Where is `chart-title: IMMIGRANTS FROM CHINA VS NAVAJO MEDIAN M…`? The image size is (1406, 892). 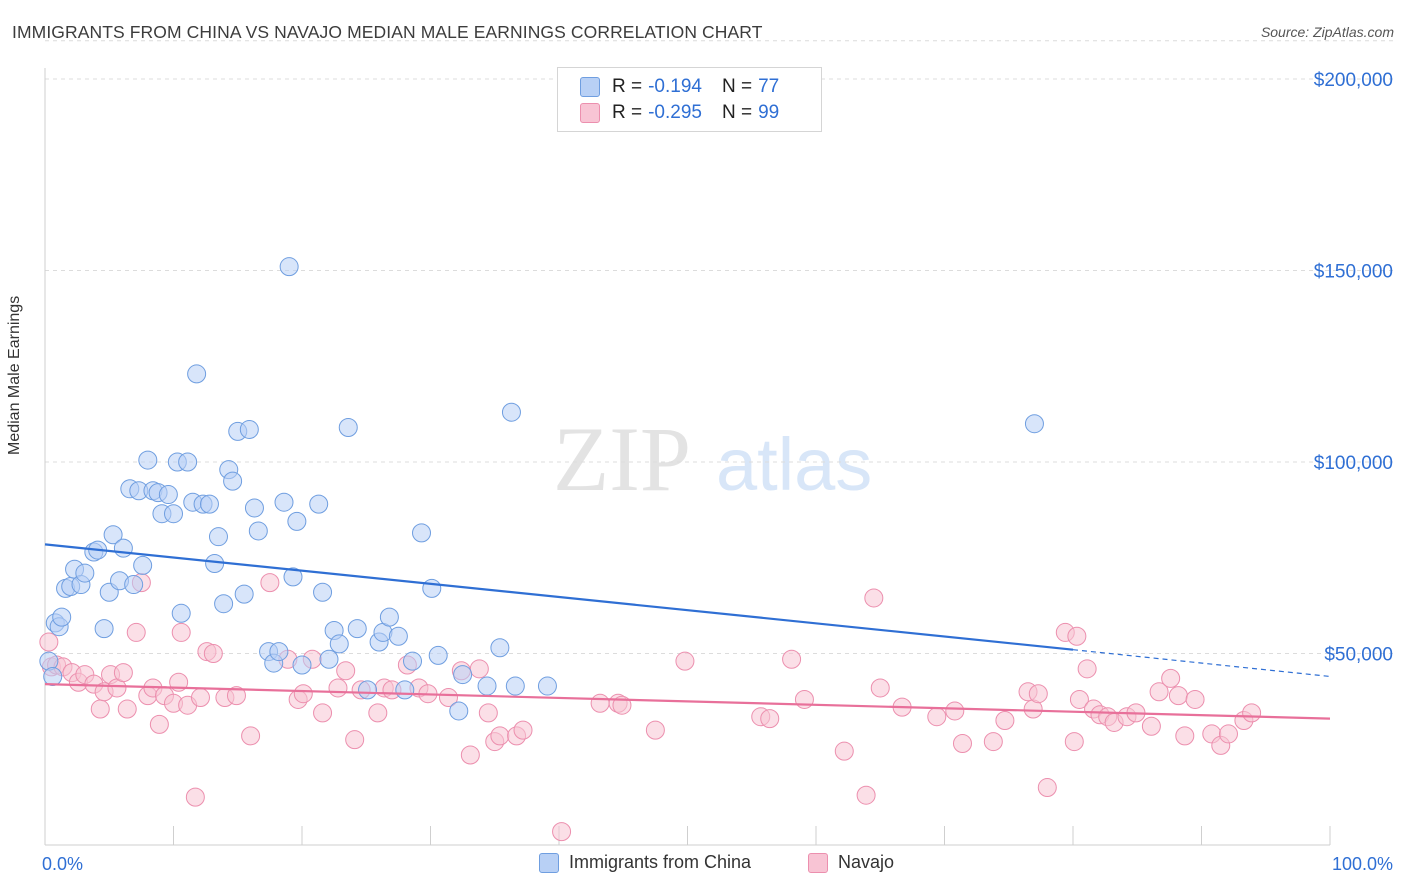 chart-title: IMMIGRANTS FROM CHINA VS NAVAJO MEDIAN M… is located at coordinates (387, 32).